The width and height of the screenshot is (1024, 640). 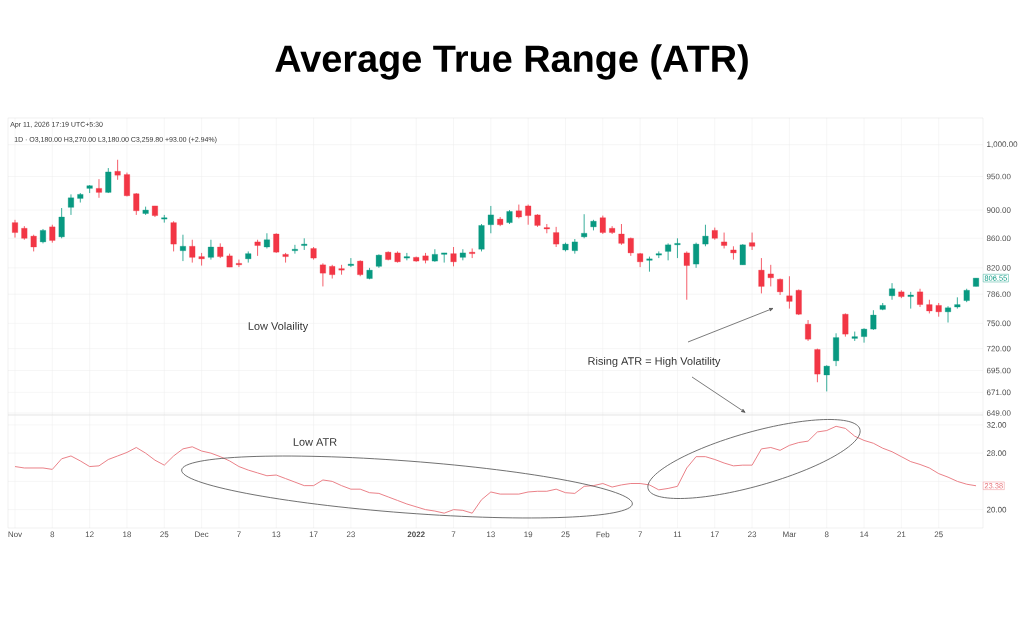 I want to click on annotation: Low ATR, so click(x=315, y=442).